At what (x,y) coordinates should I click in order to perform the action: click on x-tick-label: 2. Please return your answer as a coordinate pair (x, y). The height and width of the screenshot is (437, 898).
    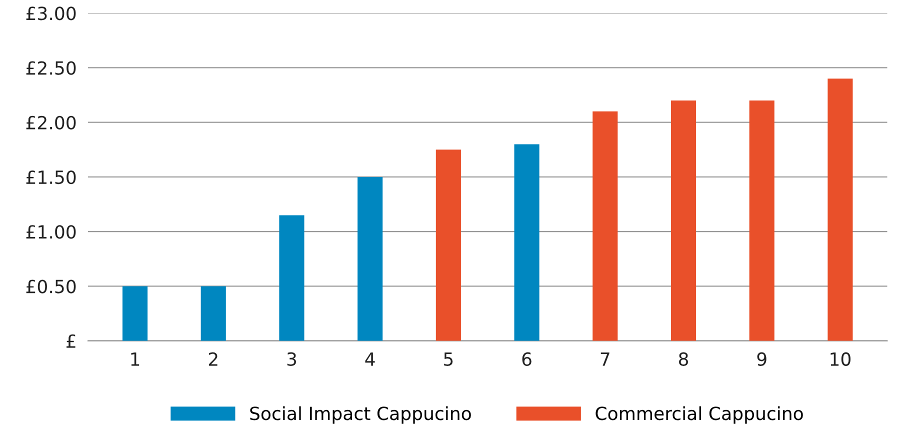
    Looking at the image, I should click on (213, 359).